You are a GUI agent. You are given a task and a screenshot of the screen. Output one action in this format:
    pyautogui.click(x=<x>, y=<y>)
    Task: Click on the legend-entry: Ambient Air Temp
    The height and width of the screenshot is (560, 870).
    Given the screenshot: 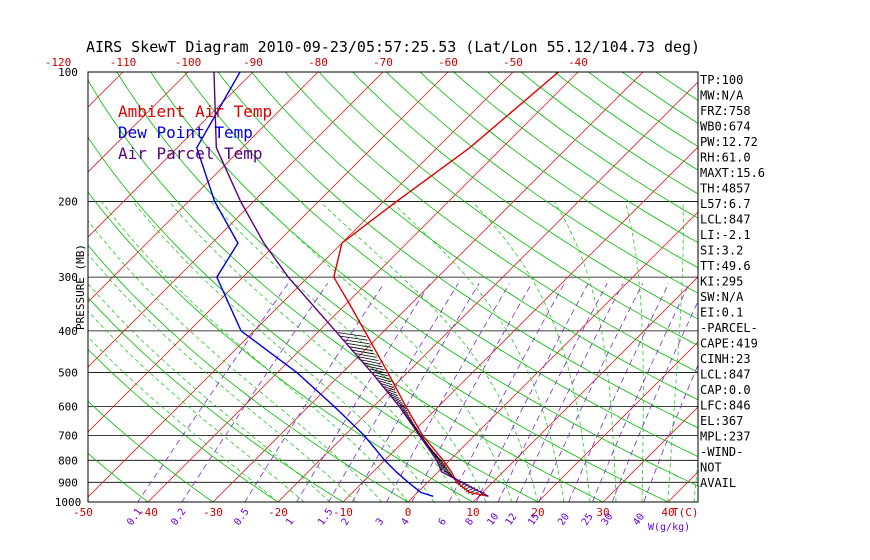 What is the action you would take?
    pyautogui.click(x=195, y=111)
    